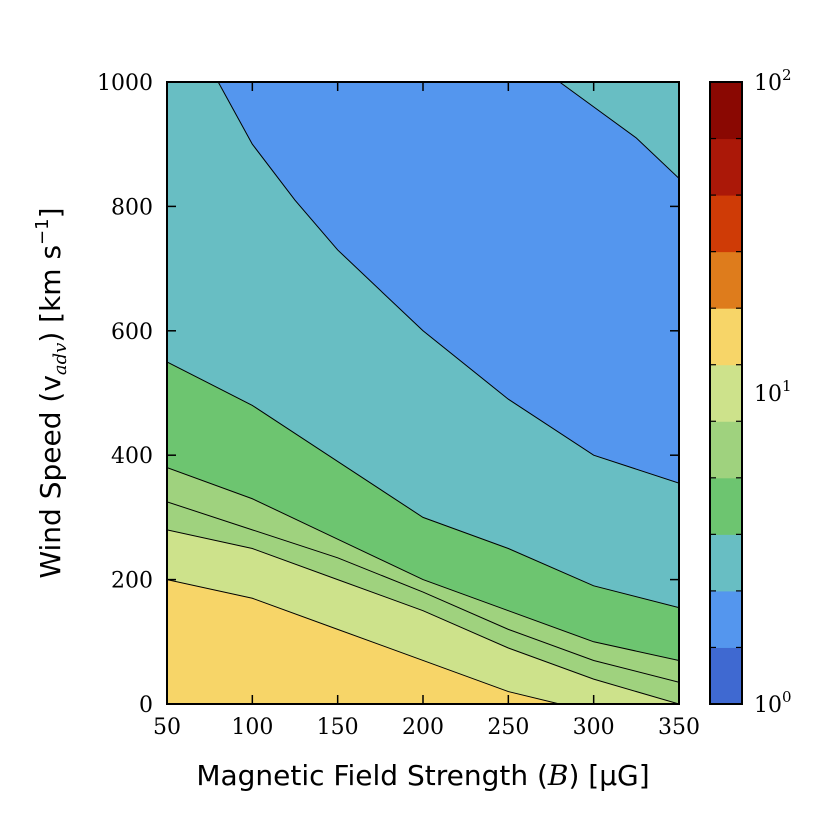  Describe the element at coordinates (508, 727) in the screenshot. I see `x-tick-label: 250` at that location.